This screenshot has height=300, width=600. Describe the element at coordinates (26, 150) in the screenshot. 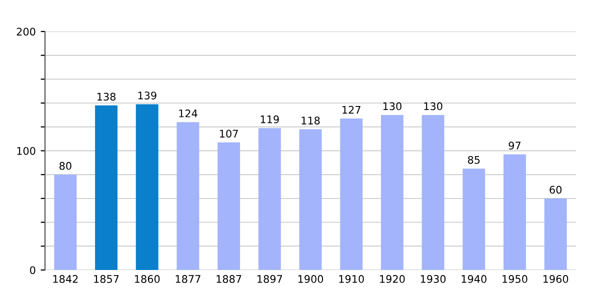

I see `y-tick-label: 100` at that location.